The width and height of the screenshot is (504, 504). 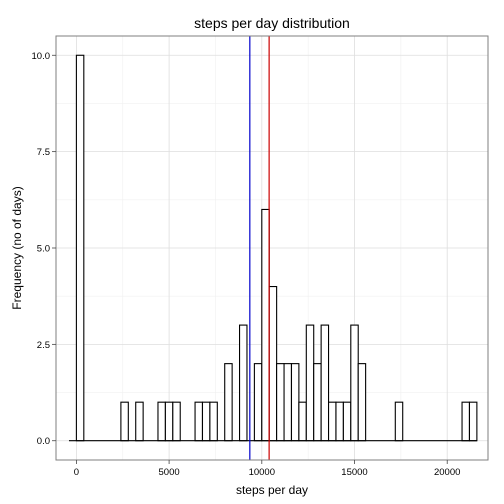 I want to click on reference-lines, so click(x=259, y=248).